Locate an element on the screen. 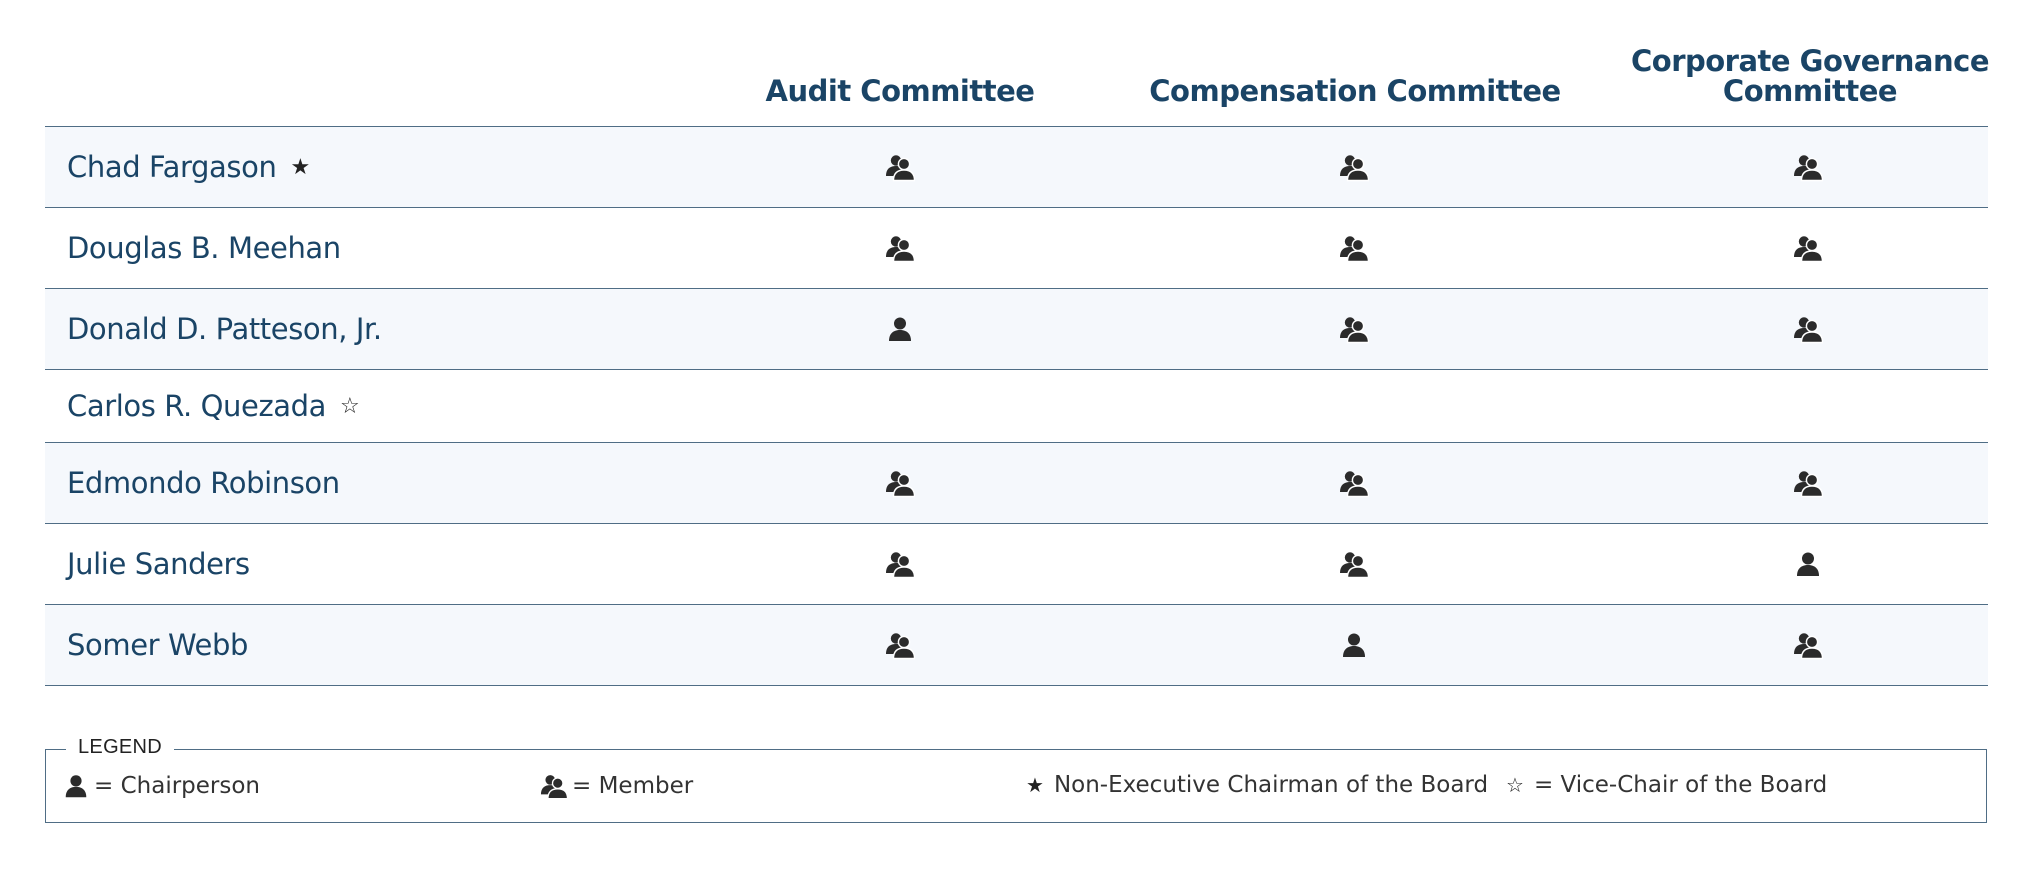  column-header-line-1: Corporate Governance is located at coordinates (1810, 61).